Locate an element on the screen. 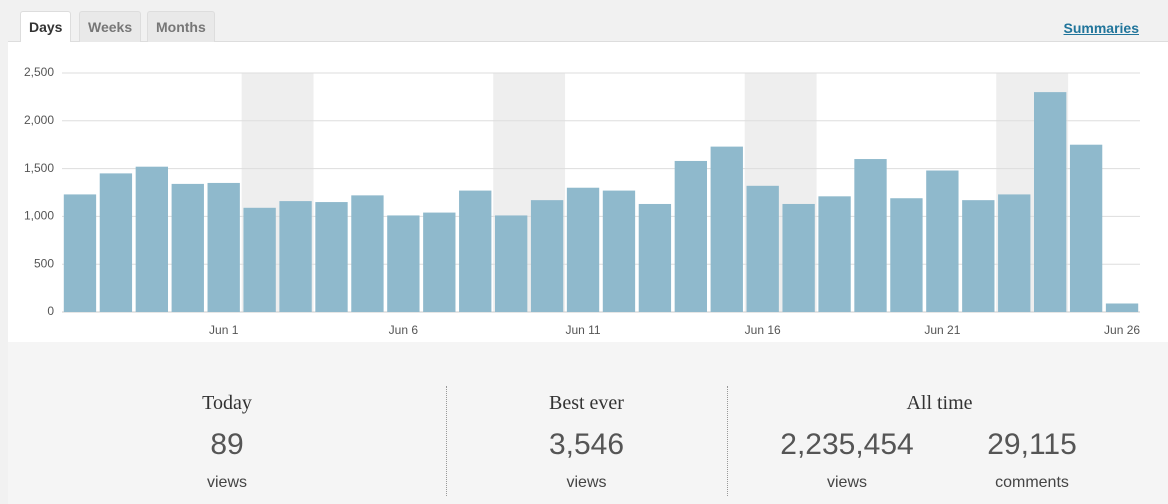 The width and height of the screenshot is (1168, 504). x-tick-label: Jun 26 is located at coordinates (1122, 330).